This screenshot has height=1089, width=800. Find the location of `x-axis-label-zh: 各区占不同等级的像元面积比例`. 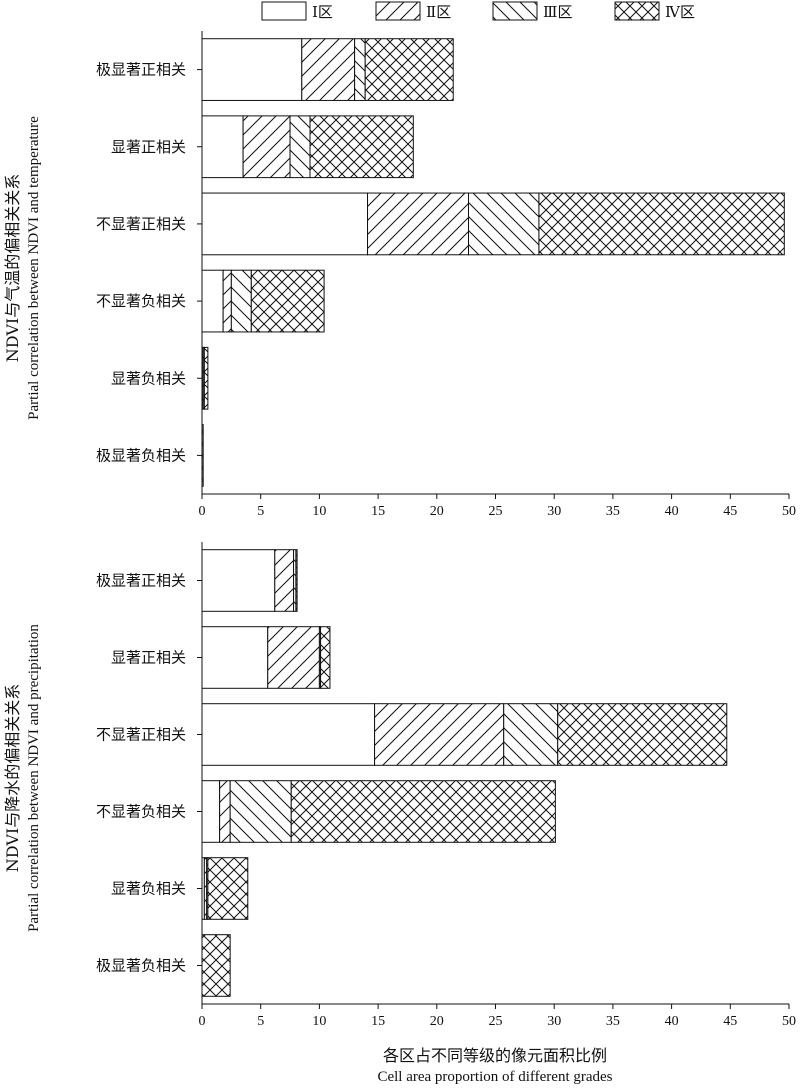

x-axis-label-zh: 各区占不同等级的像元面积比例 is located at coordinates (495, 1055).